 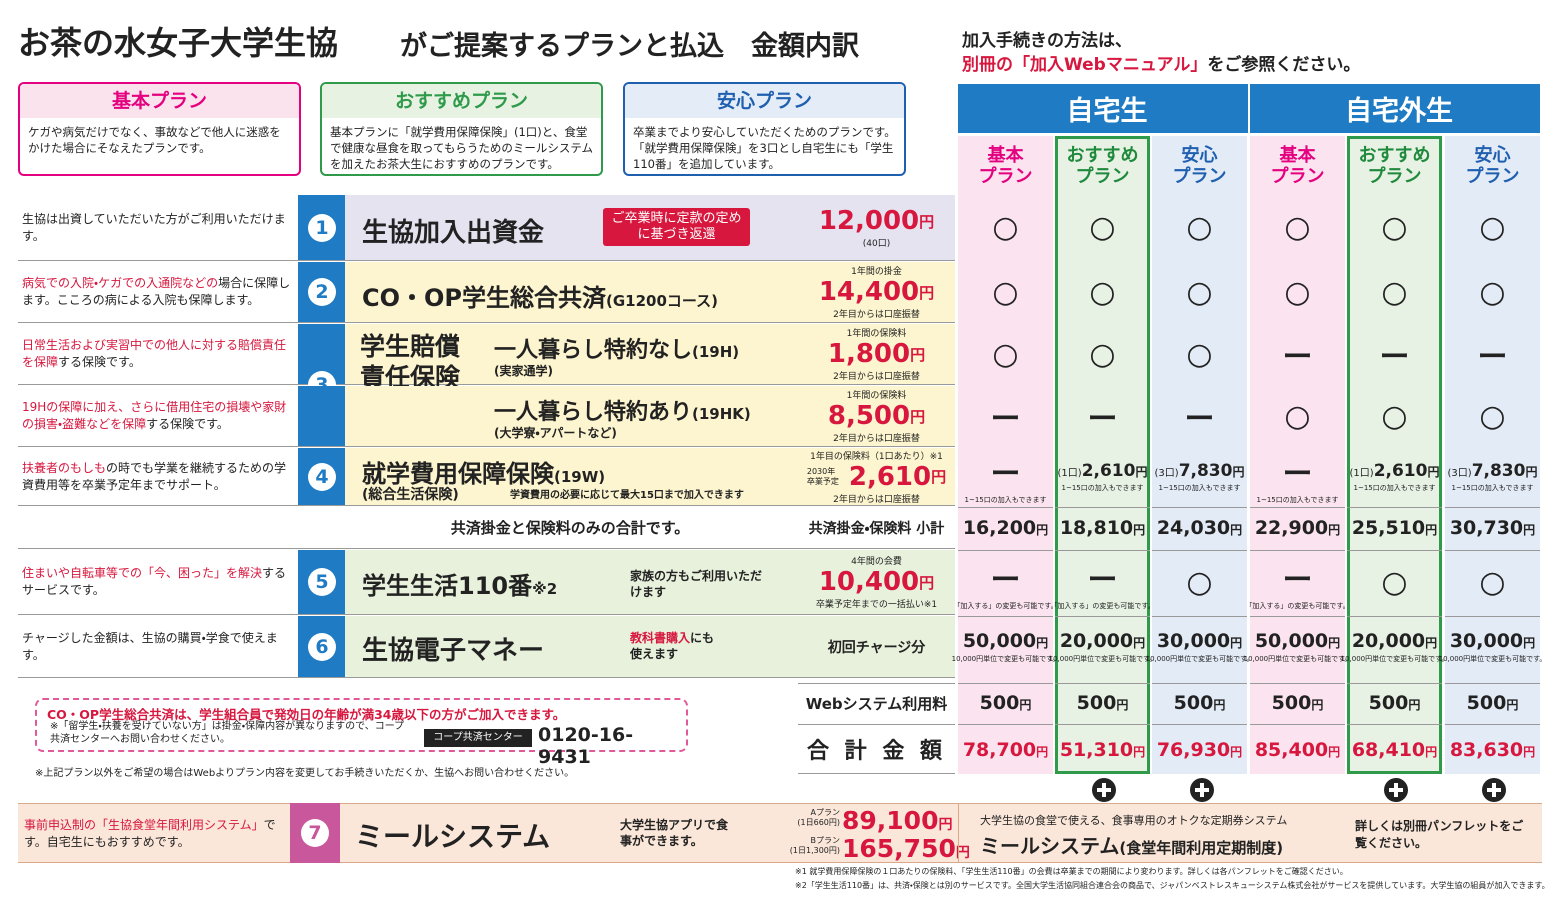 I want to click on cell: 68,410 円, so click(x=1394, y=749).